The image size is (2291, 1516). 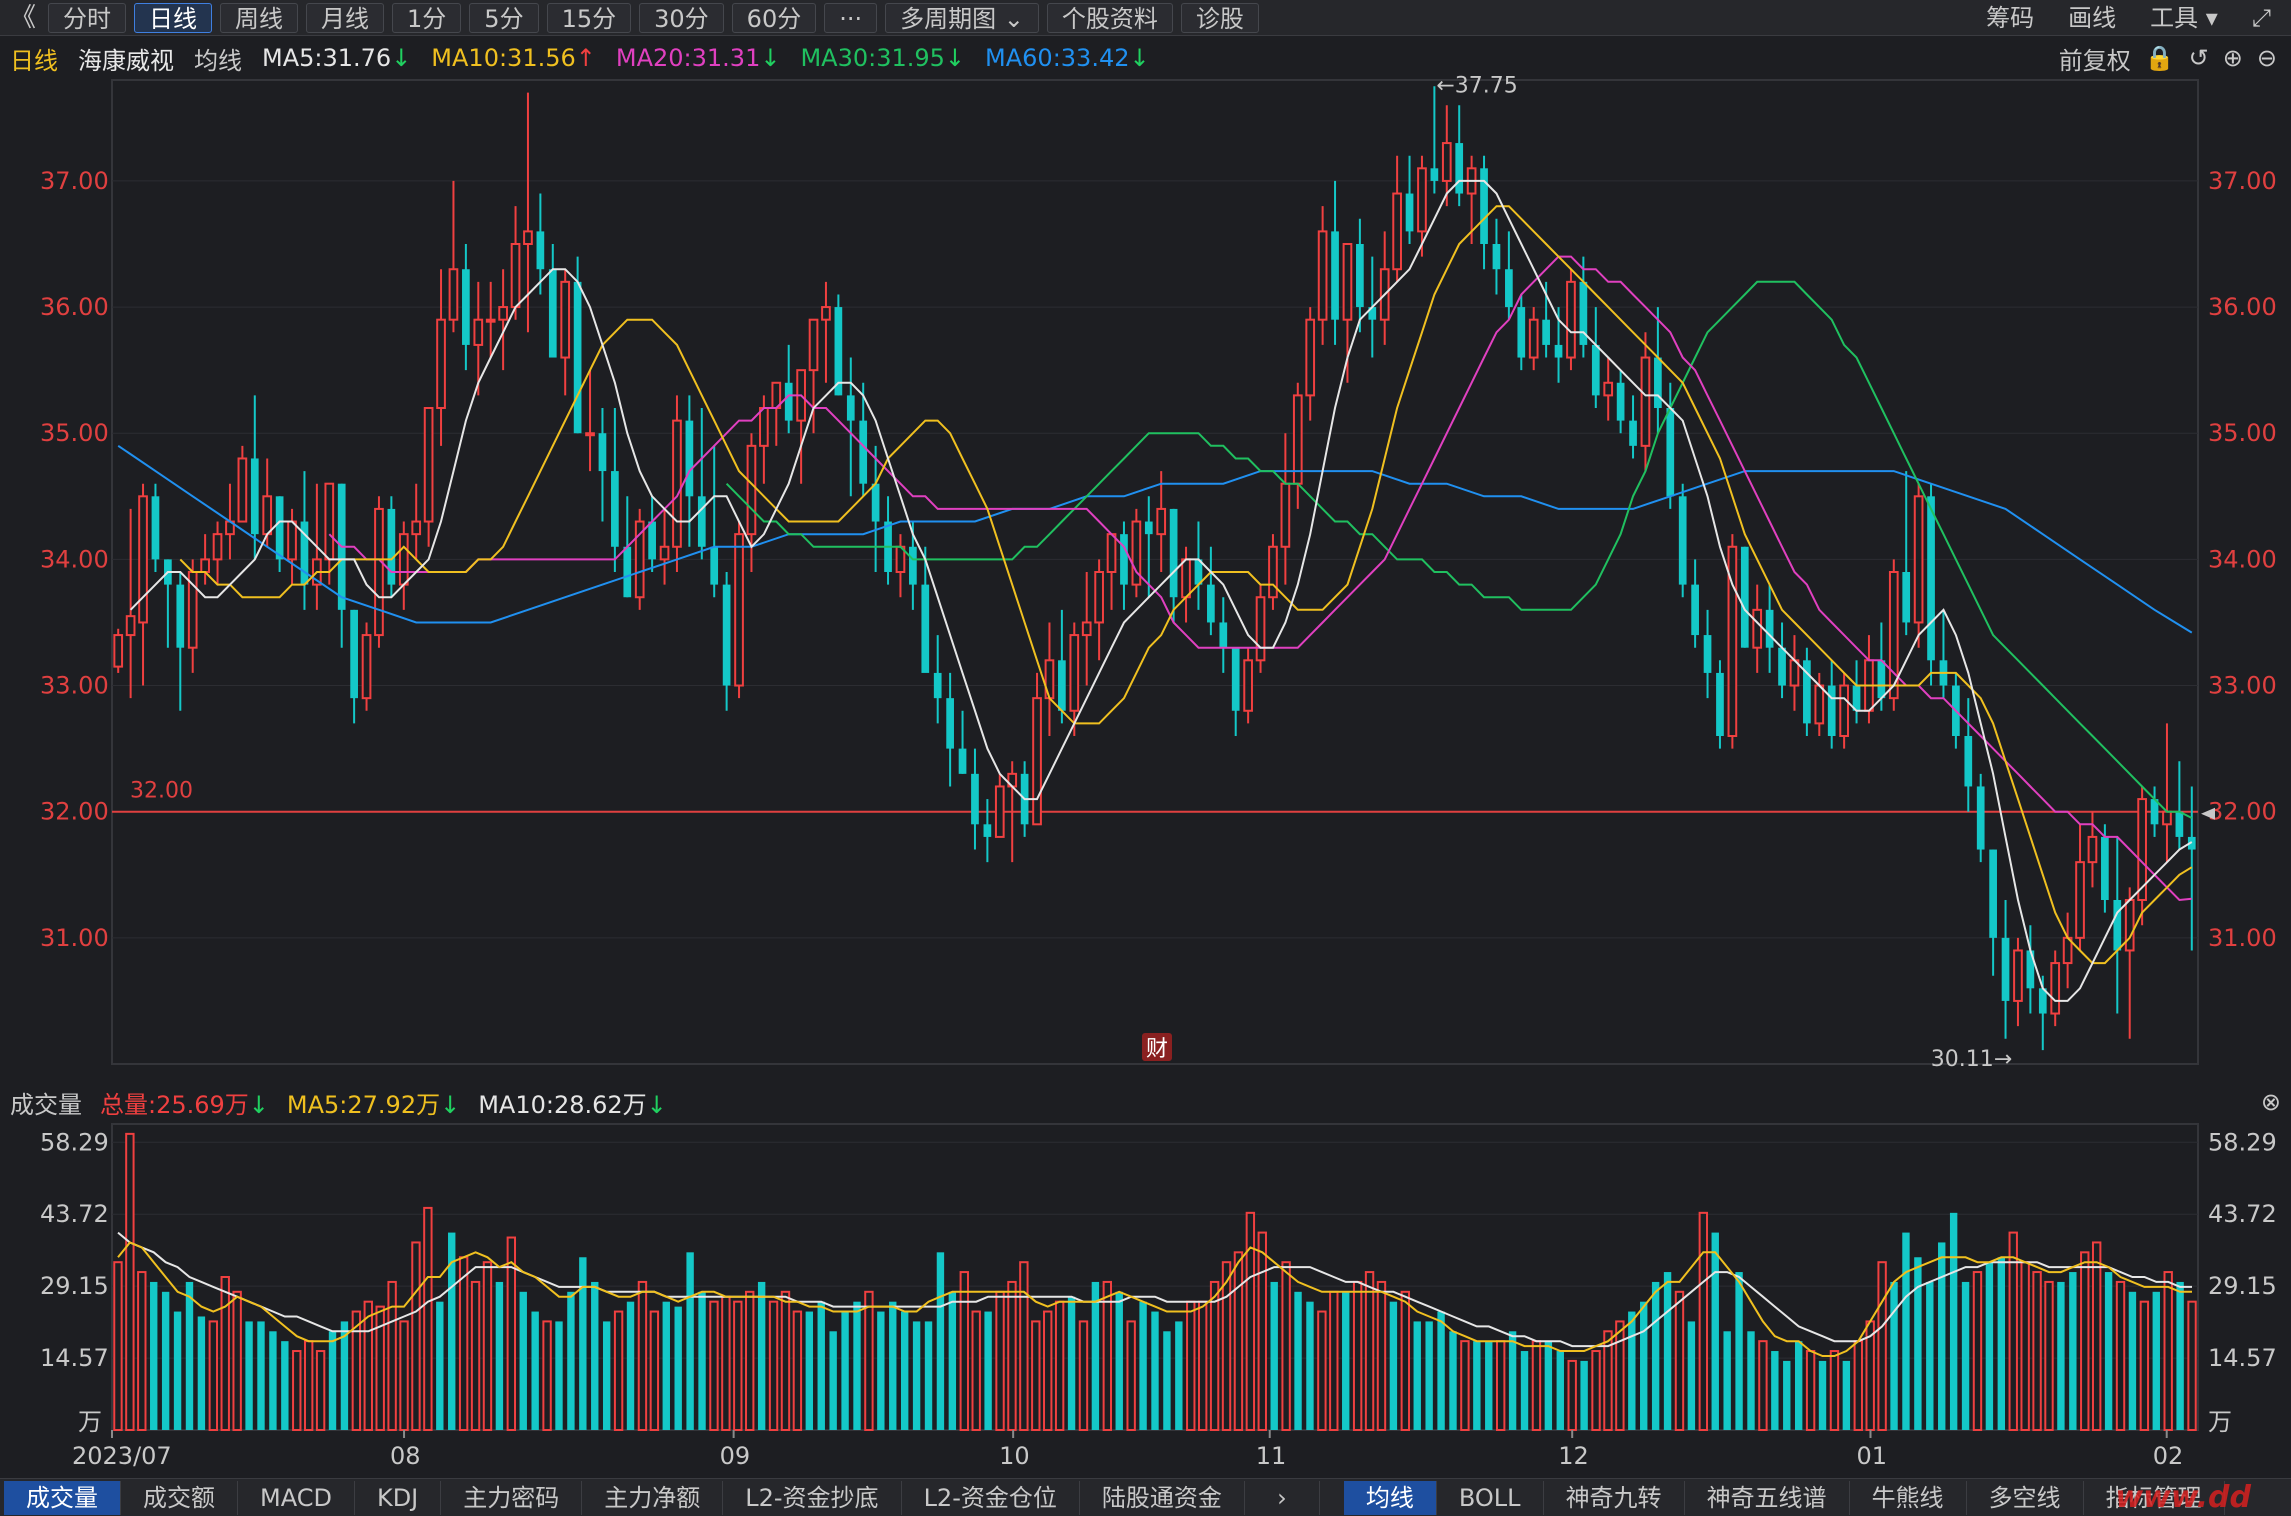 I want to click on lock-icon: 🔒, so click(x=2159, y=58).